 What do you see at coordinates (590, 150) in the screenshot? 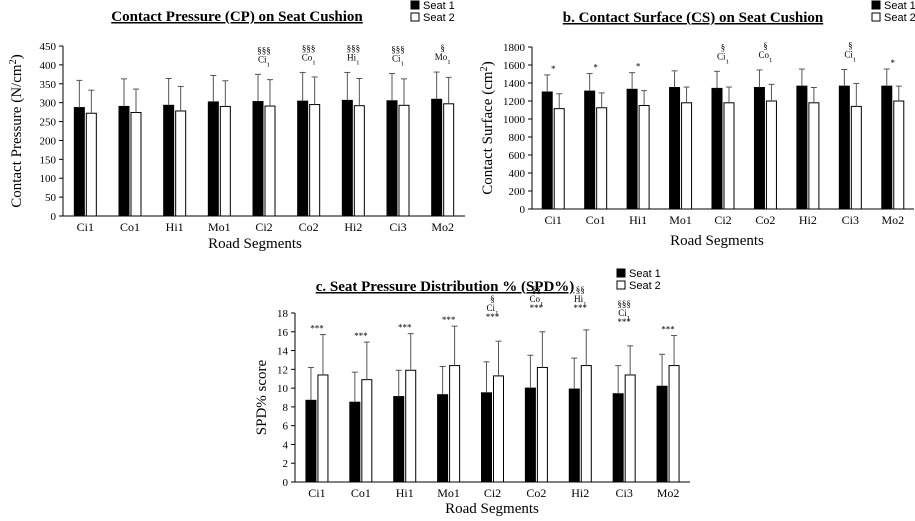
I see `bar-seat1-co1` at bounding box center [590, 150].